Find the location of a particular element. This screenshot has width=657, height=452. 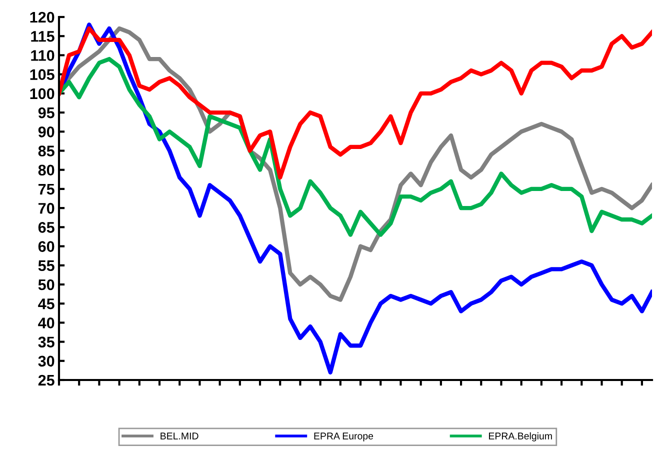

y-tick-label: 75 is located at coordinates (46, 189).